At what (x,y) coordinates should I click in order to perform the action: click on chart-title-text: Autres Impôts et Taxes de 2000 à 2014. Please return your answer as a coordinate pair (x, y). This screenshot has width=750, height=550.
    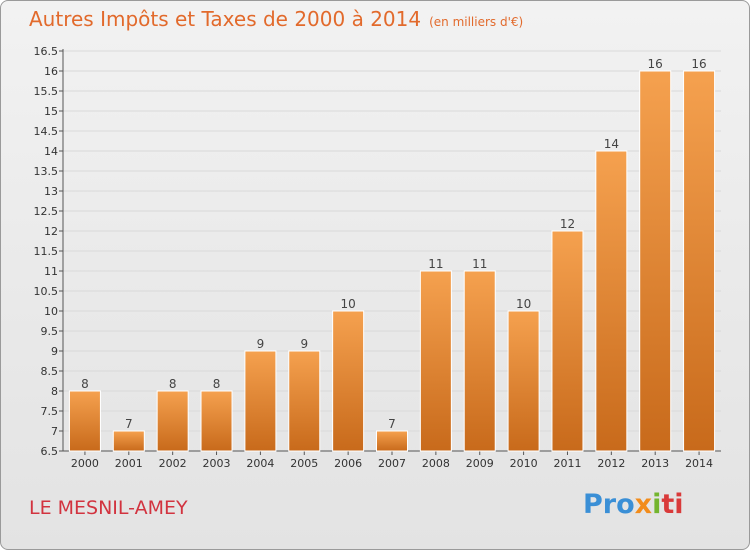
    Looking at the image, I should click on (225, 19).